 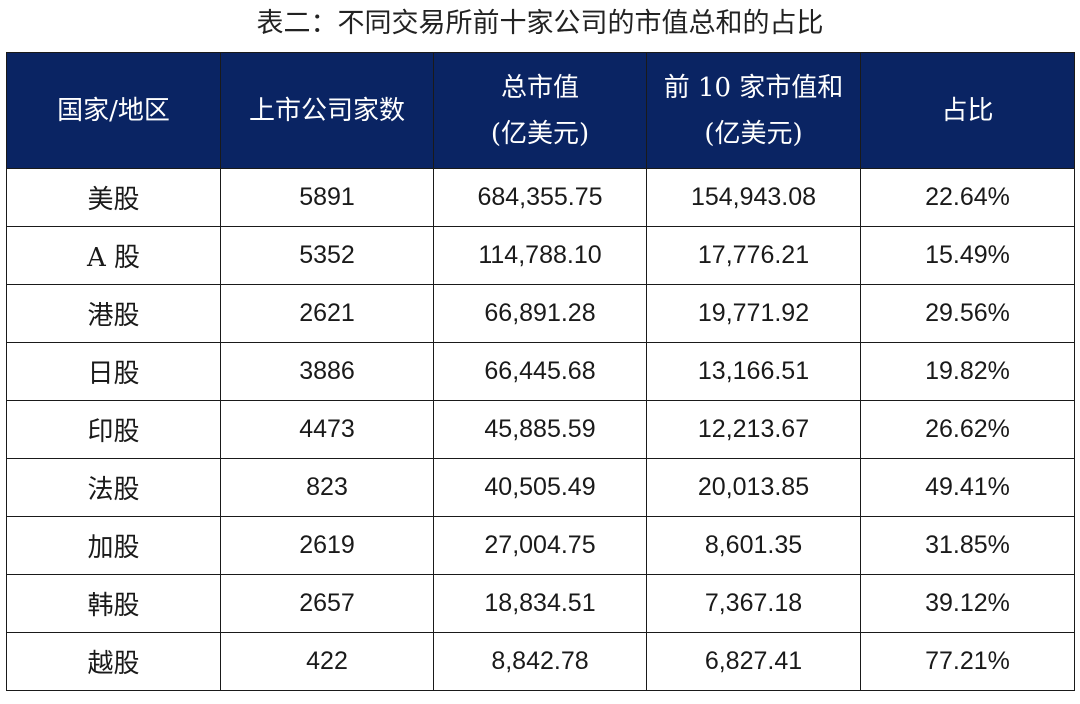 I want to click on listed-count-cell: 5891, so click(x=327, y=197).